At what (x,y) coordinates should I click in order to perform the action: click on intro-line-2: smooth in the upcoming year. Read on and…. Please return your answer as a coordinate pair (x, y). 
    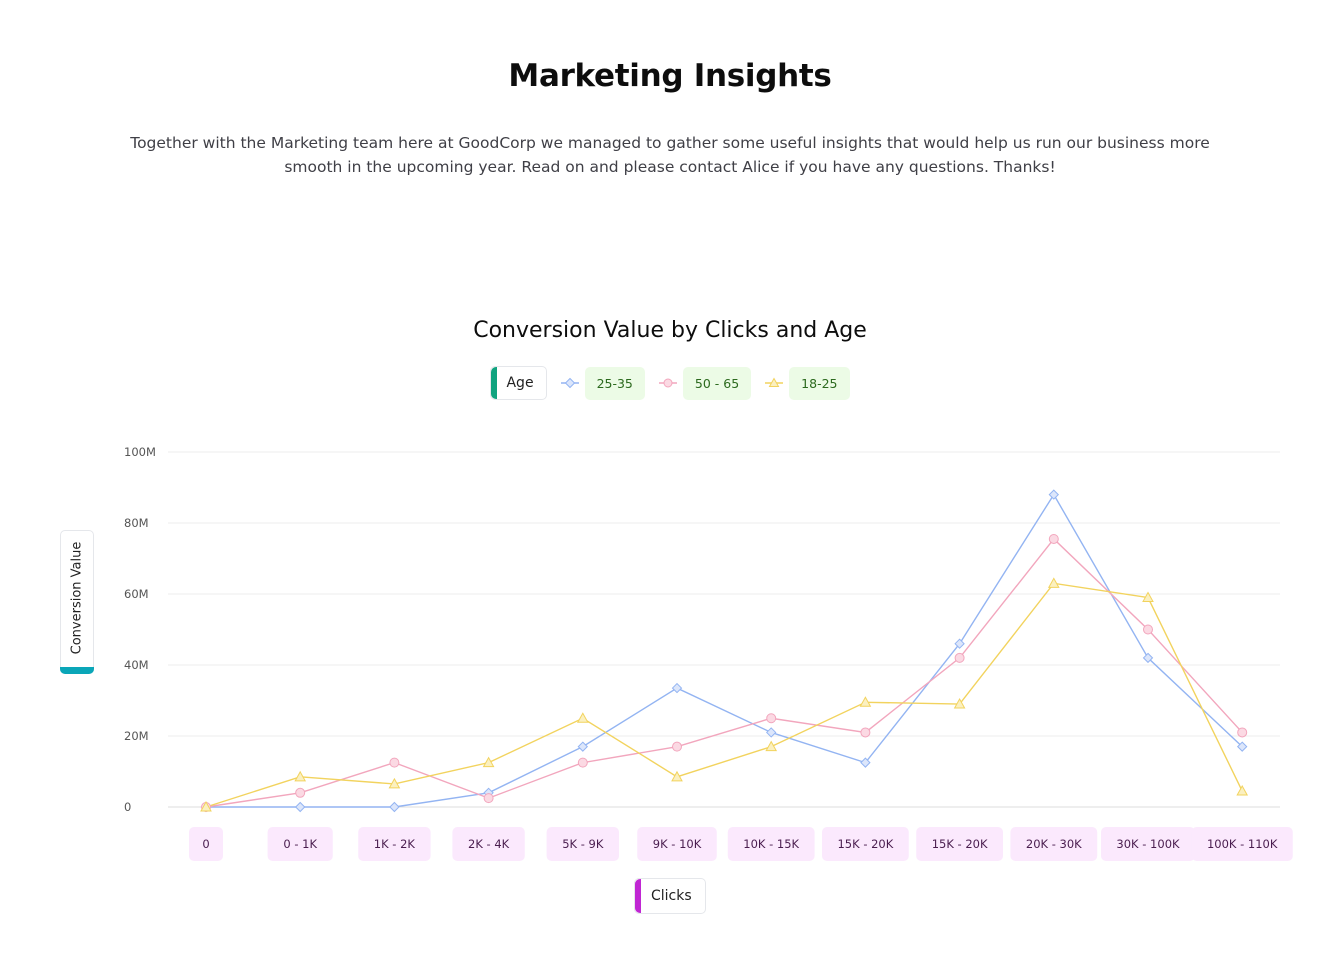
    Looking at the image, I should click on (670, 167).